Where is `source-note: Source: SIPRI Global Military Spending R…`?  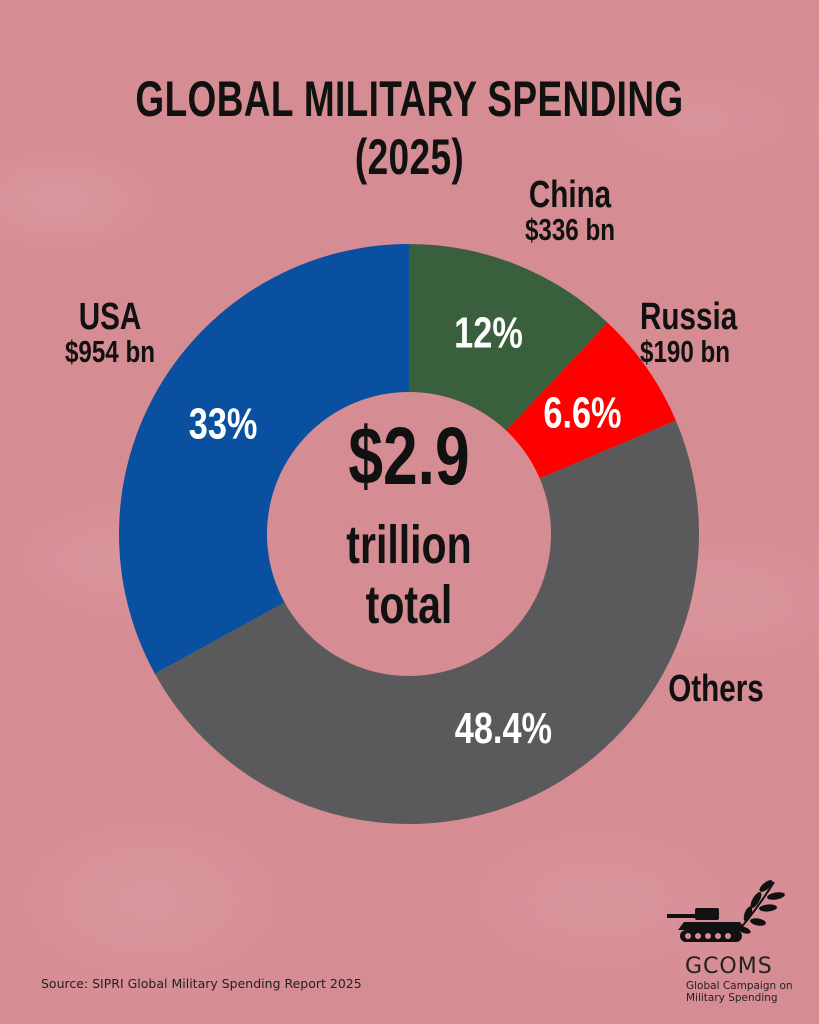
source-note: Source: SIPRI Global Military Spending R… is located at coordinates (201, 983).